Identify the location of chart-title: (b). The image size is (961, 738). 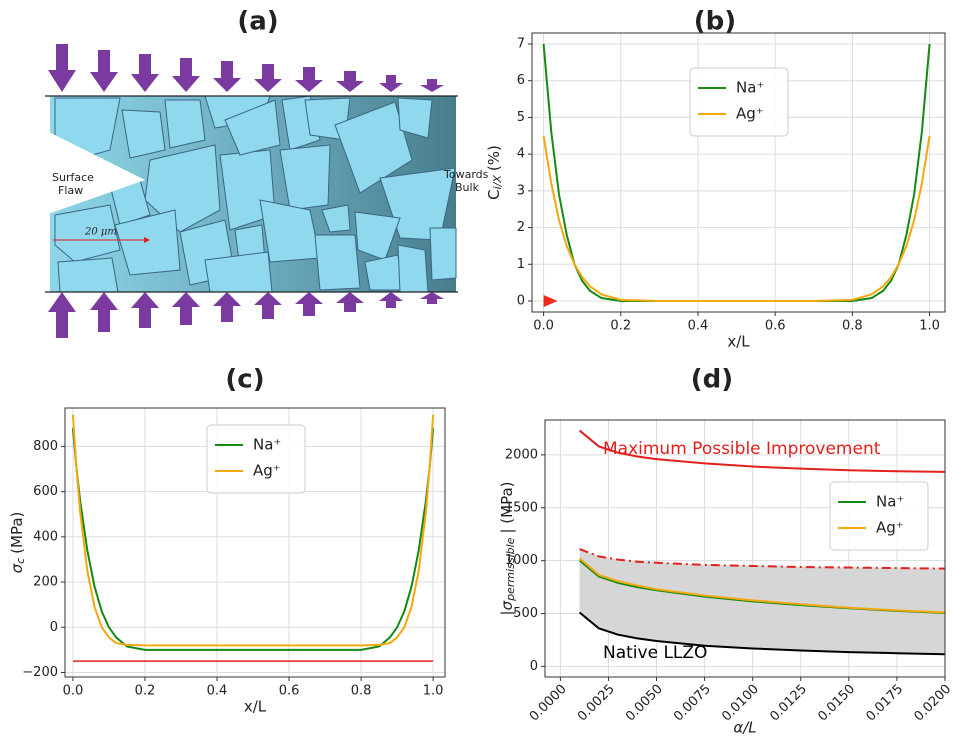
(715, 22).